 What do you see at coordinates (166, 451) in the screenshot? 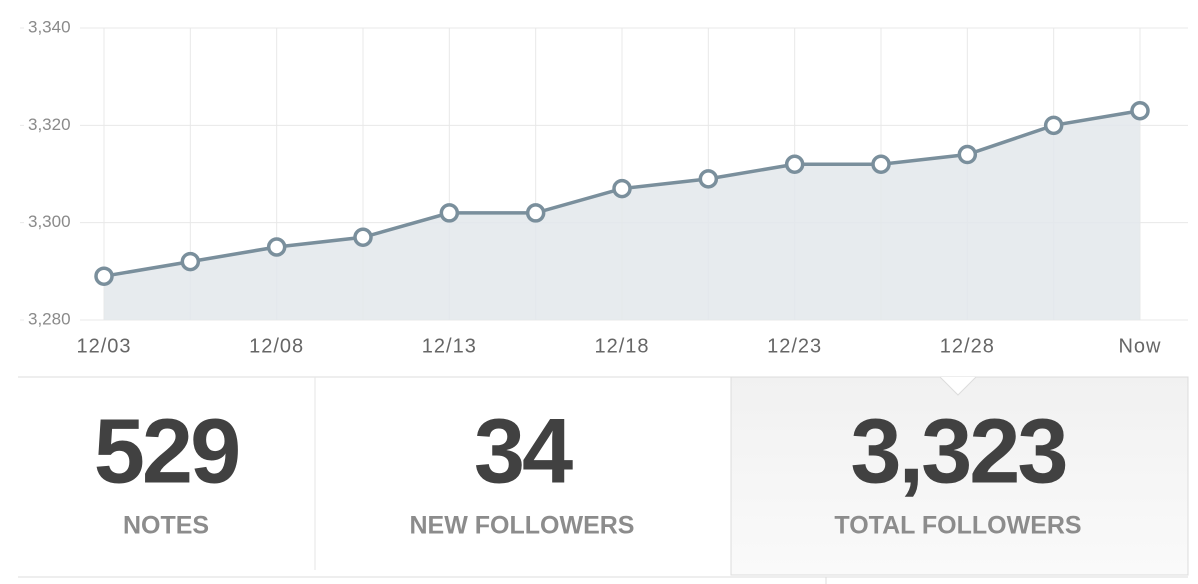
I see `stat-value: 529` at bounding box center [166, 451].